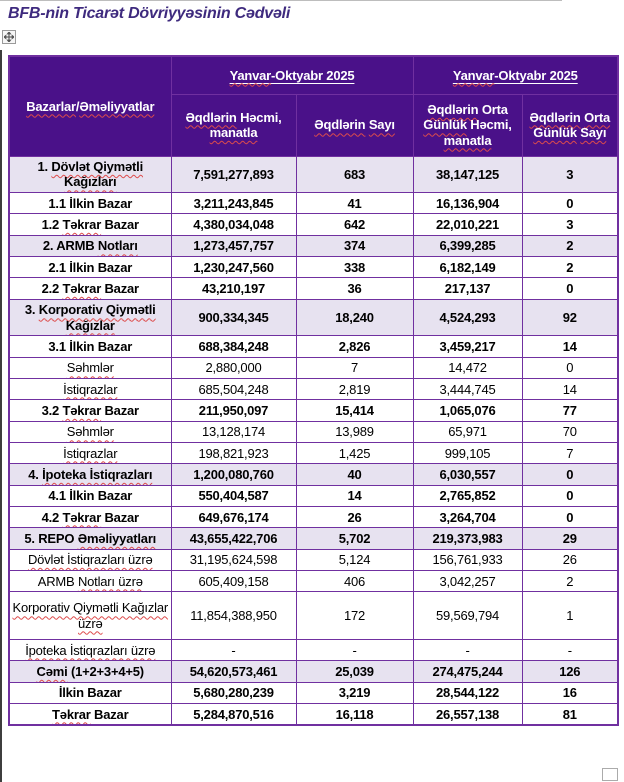 This screenshot has width=624, height=782. What do you see at coordinates (467, 616) in the screenshot?
I see `value-cell: 59,569,794` at bounding box center [467, 616].